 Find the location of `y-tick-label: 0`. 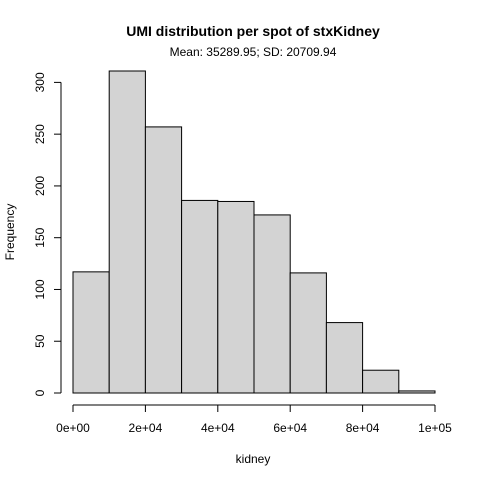

y-tick-label: 0 is located at coordinates (40, 392).